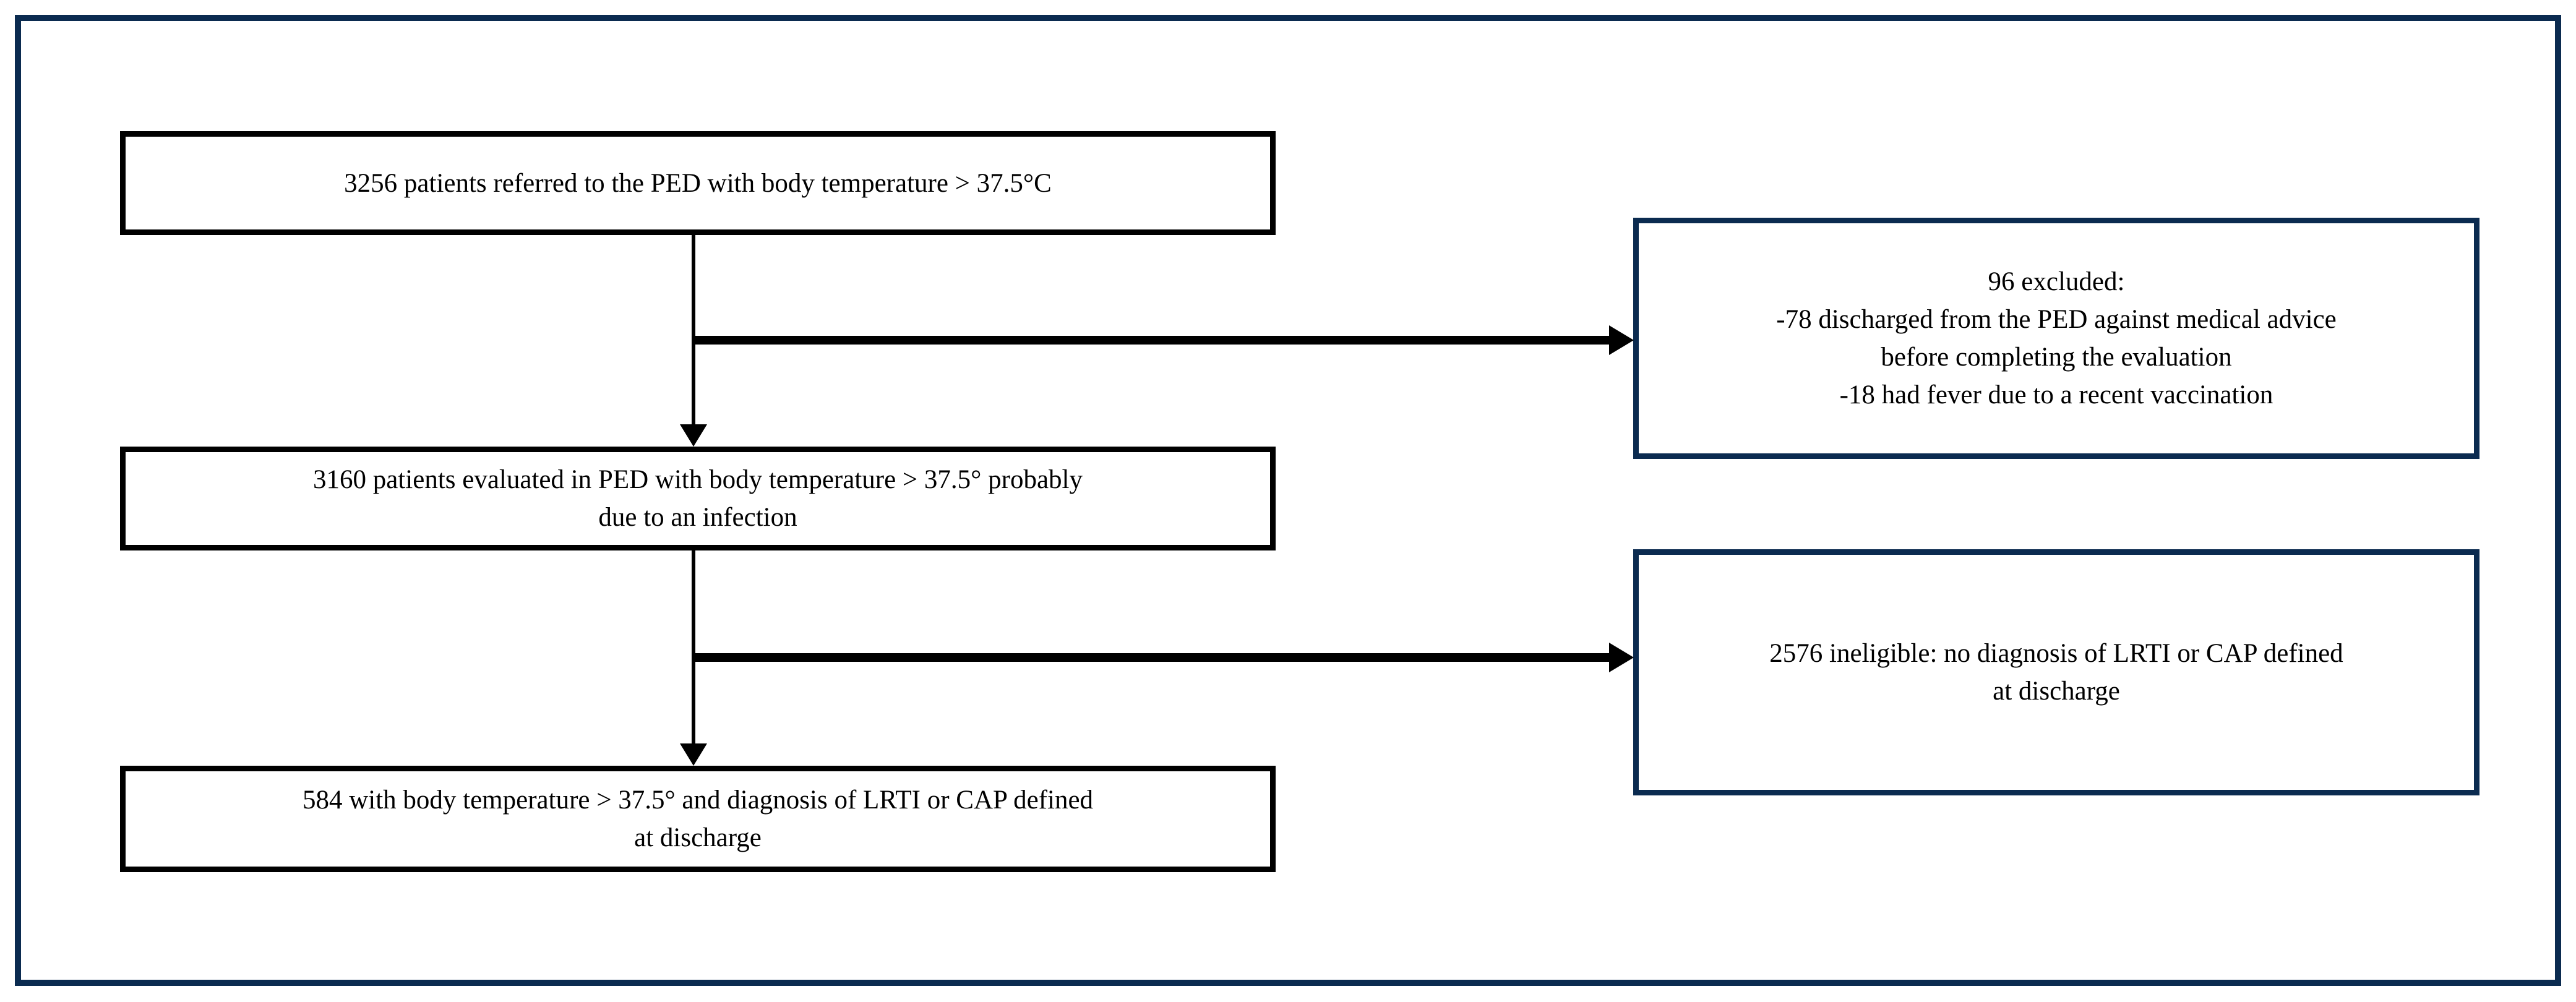 This screenshot has width=2576, height=1002. Describe the element at coordinates (2056, 357) in the screenshot. I see `box-excluded-text-line3: before completing the evaluation` at that location.